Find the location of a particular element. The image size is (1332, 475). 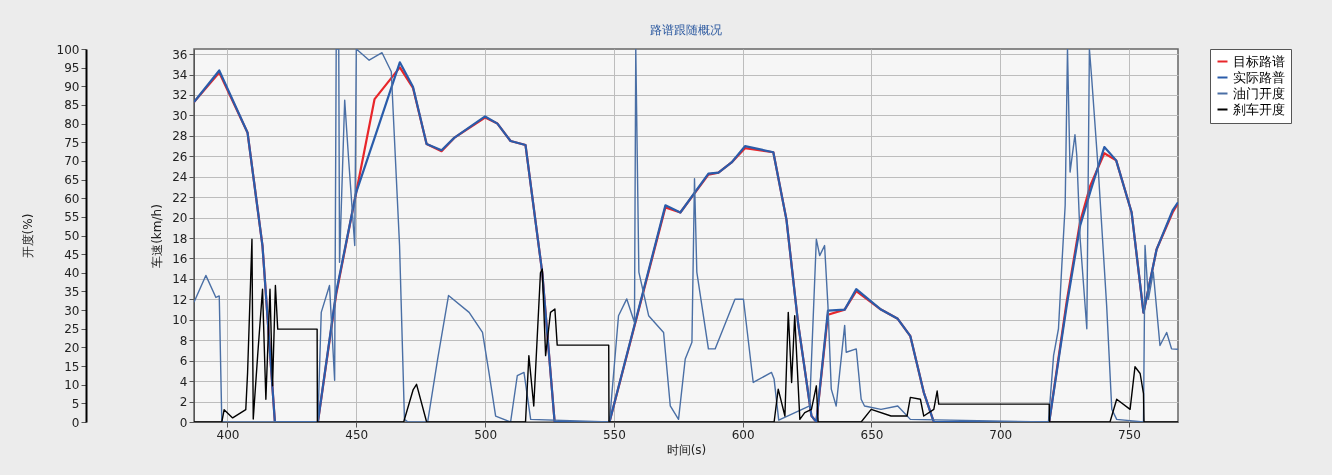

y2-tick-label: 100 is located at coordinates (68, 49).